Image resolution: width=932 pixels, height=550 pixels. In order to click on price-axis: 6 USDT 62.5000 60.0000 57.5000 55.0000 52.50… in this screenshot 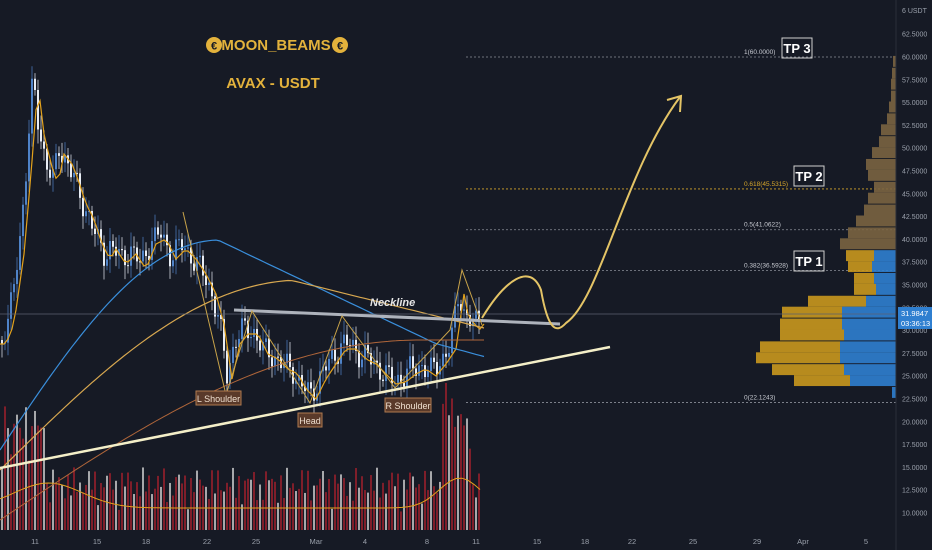, I will do `click(913, 275)`.